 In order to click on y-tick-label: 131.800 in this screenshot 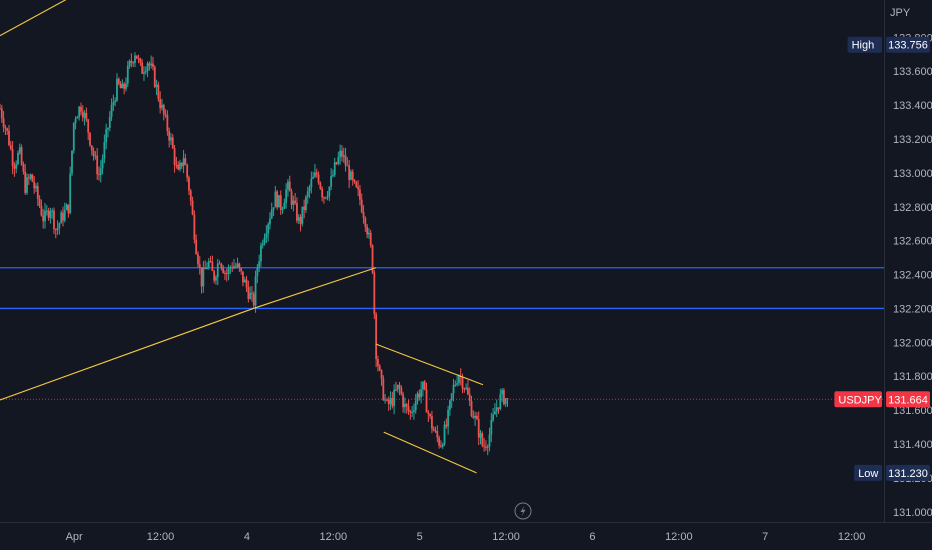, I will do `click(912, 377)`.